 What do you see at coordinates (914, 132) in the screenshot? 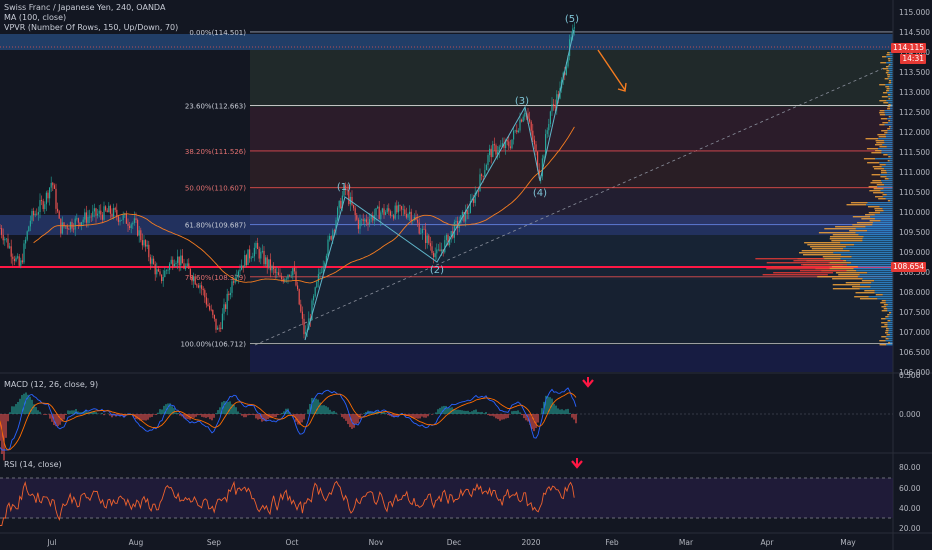
I see `price-tick-label: 112.000` at bounding box center [914, 132].